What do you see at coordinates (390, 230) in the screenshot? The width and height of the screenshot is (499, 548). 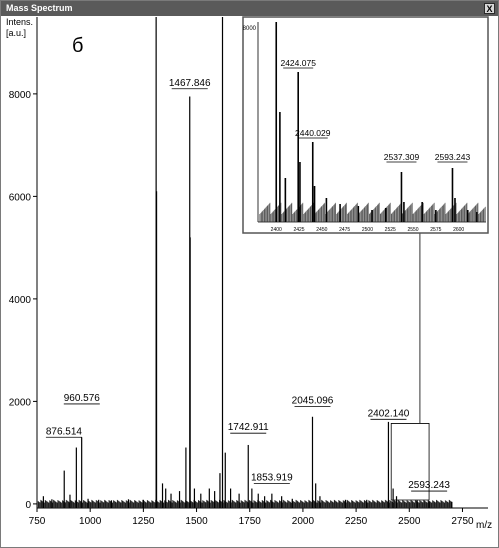 I see `inset-x-tick-label: 2525` at bounding box center [390, 230].